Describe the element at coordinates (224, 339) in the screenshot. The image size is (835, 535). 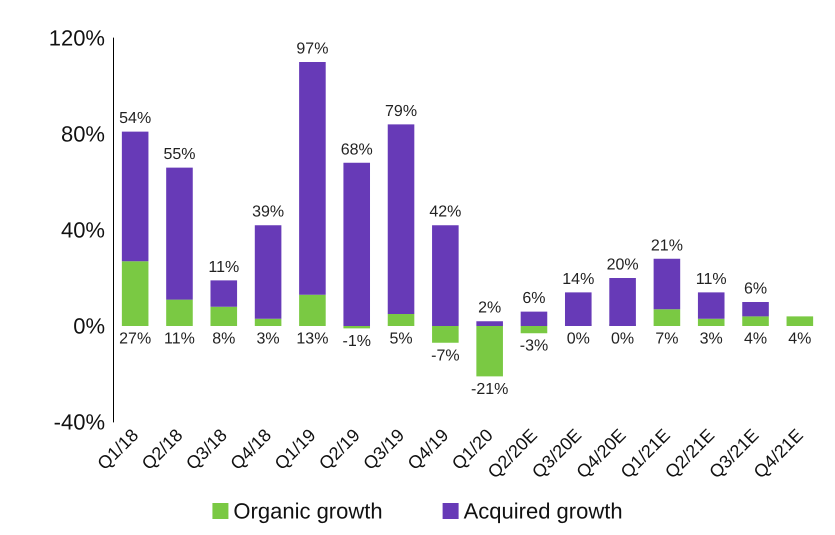
I see `data-label: 8%` at that location.